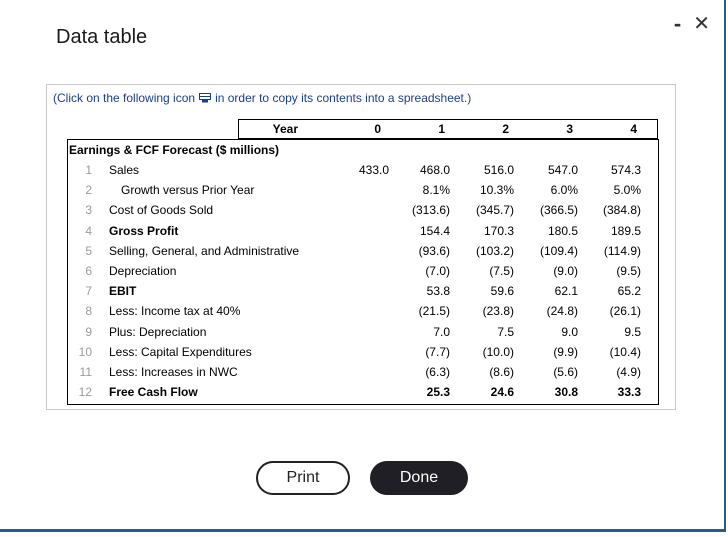  Describe the element at coordinates (505, 331) in the screenshot. I see `table-cell: 7.5` at that location.